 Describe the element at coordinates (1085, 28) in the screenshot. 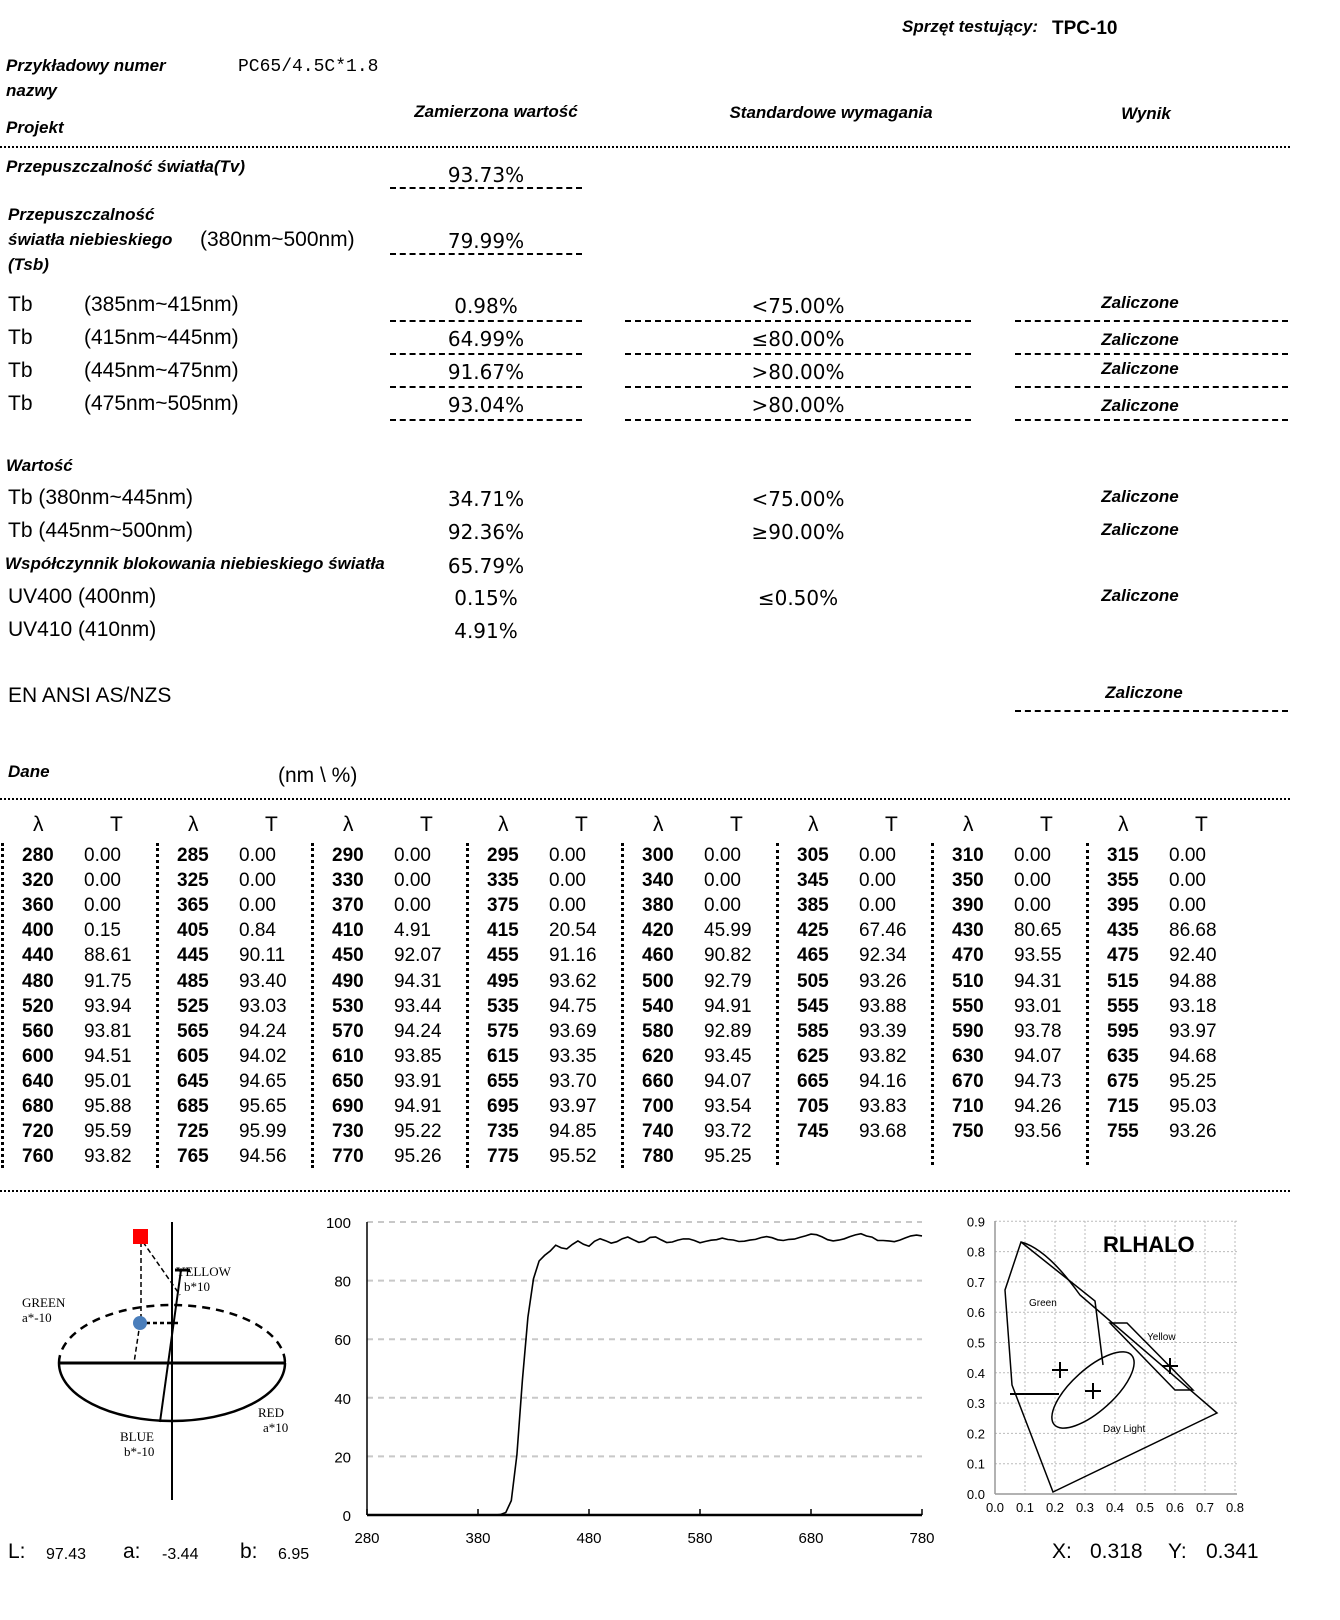

I see `equipment-value: TPC-10` at that location.